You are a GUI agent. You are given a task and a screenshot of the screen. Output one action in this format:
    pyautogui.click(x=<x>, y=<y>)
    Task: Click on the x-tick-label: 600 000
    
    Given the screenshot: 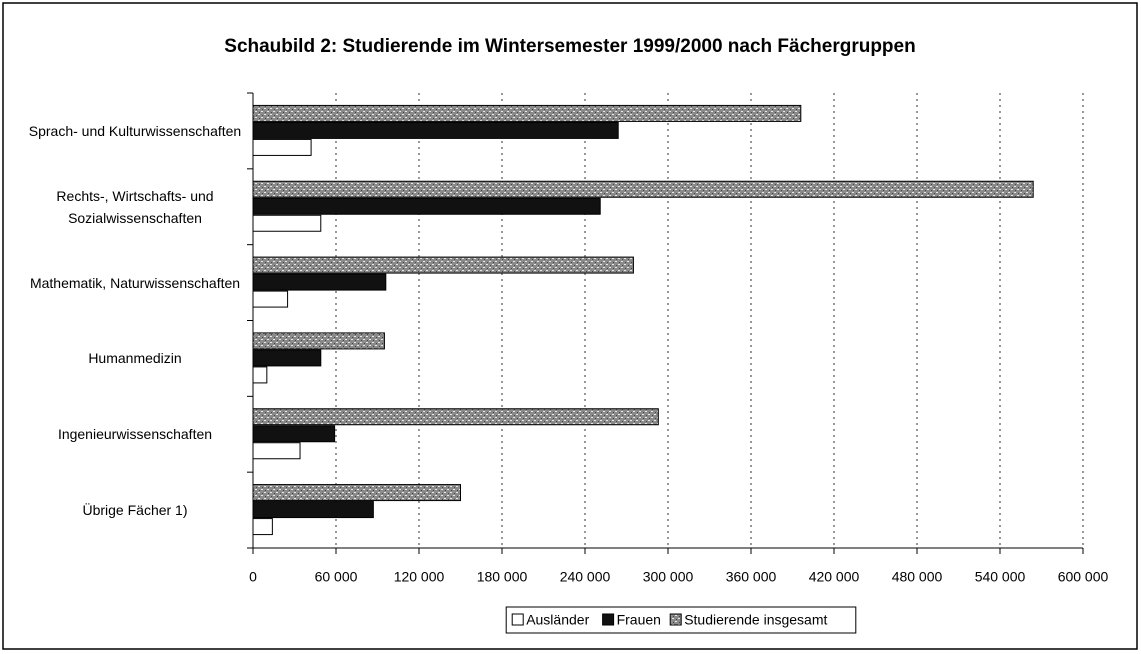 What is the action you would take?
    pyautogui.click(x=1083, y=577)
    